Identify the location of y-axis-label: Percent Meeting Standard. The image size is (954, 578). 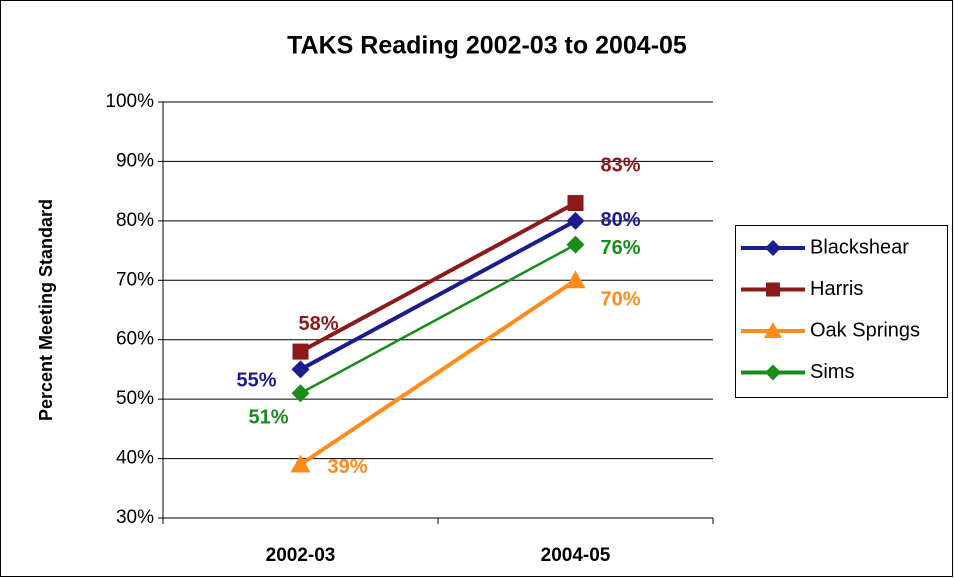
(46, 310).